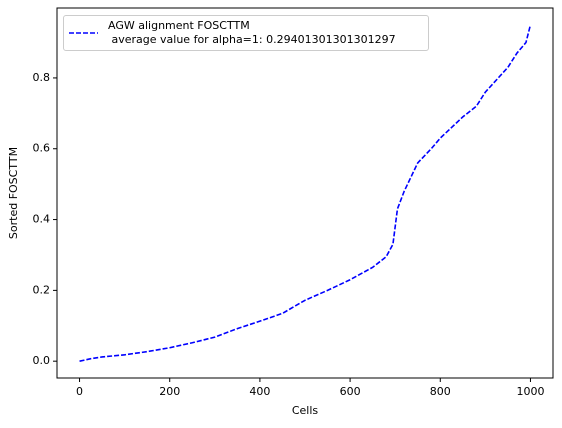 The image size is (562, 428). I want to click on x-tick-label: 400, so click(259, 391).